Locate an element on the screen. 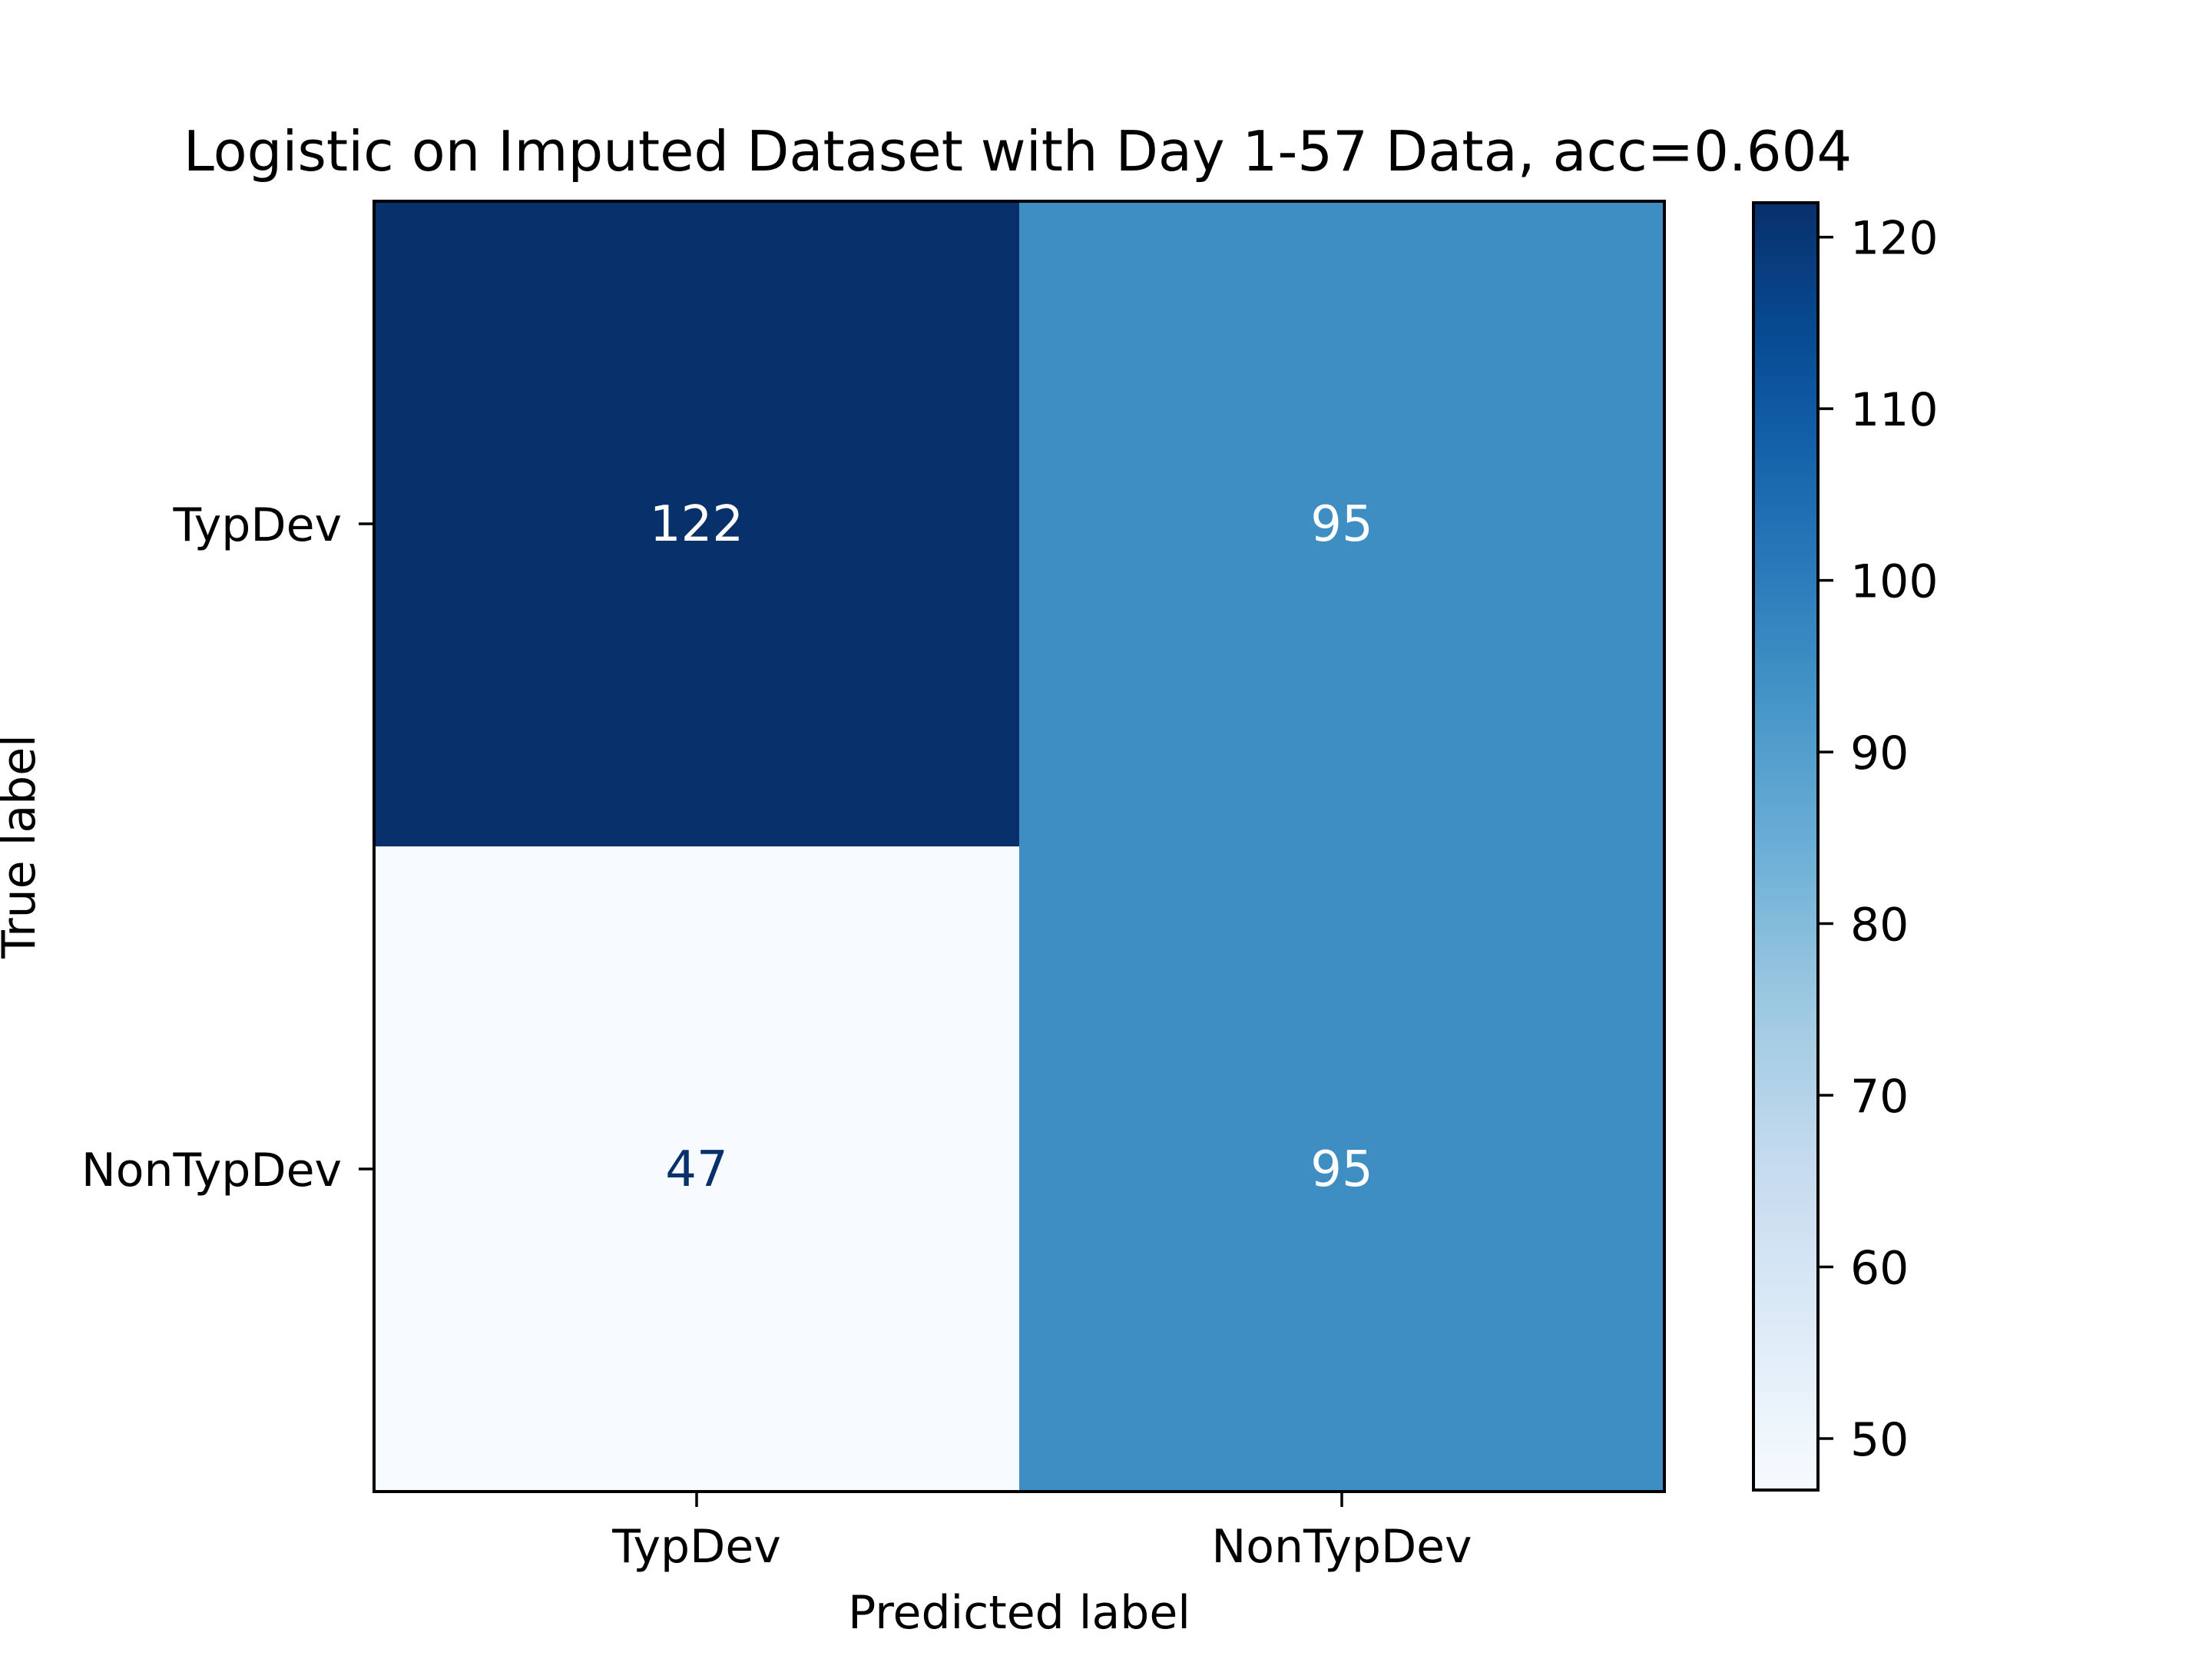 Image resolution: width=2212 pixels, height=1659 pixels. colorbar-tick-label: 70 is located at coordinates (1879, 1097).